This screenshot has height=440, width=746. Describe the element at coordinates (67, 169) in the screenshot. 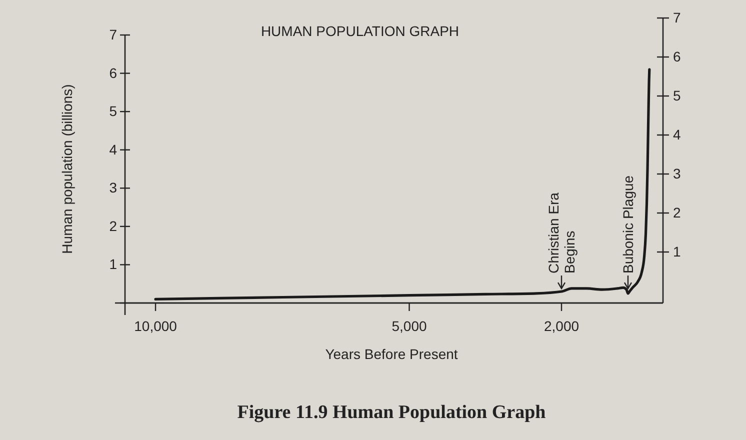

I see `y-axis-title: Human population (billions)` at that location.